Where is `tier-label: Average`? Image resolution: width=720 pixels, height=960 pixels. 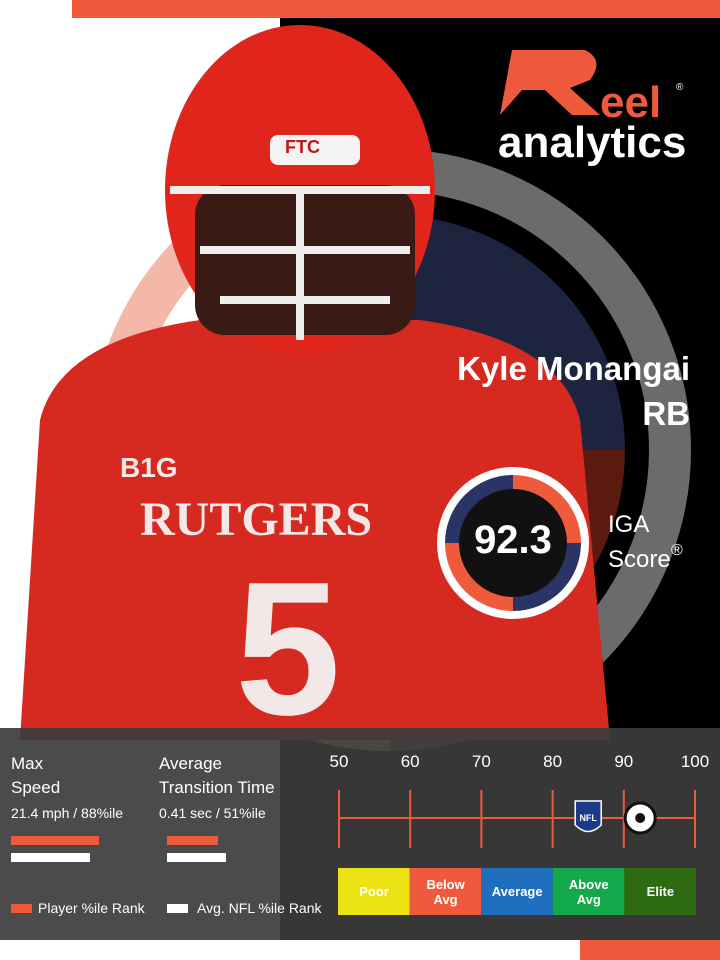
tier-label: Average is located at coordinates (517, 891).